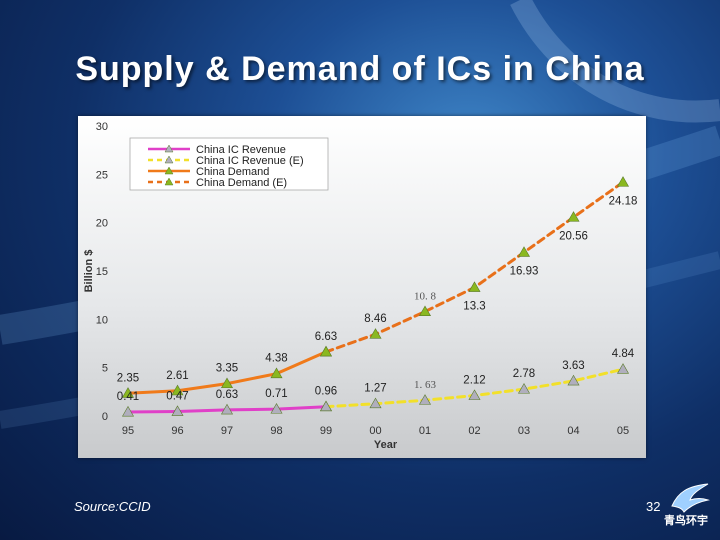 Image resolution: width=720 pixels, height=540 pixels. I want to click on data-label: 20.56, so click(573, 236).